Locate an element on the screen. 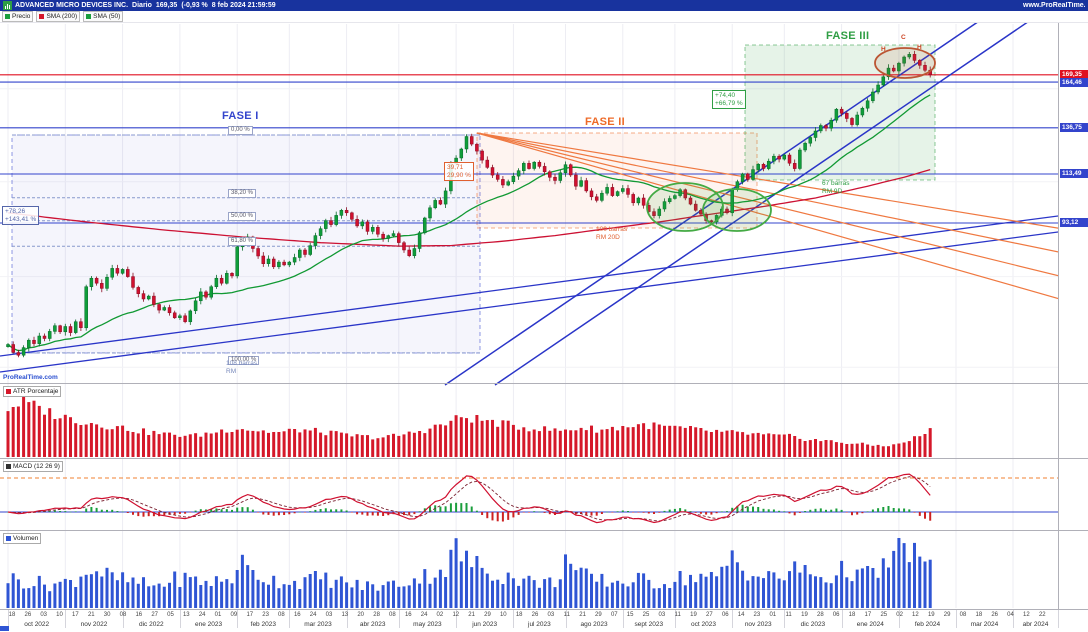  legend-item-2: SMA (50) is located at coordinates (103, 16).